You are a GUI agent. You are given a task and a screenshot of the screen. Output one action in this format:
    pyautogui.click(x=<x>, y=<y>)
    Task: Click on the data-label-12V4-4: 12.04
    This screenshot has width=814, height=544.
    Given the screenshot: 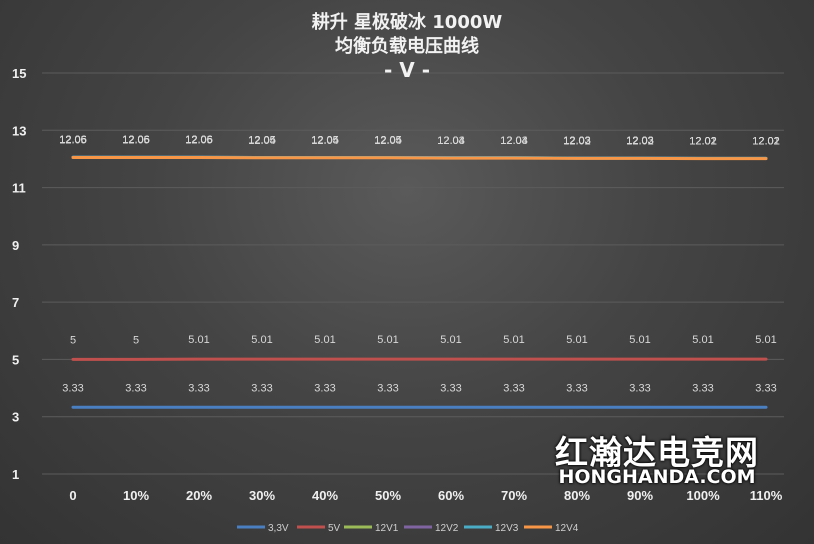 What is the action you would take?
    pyautogui.click(x=325, y=141)
    